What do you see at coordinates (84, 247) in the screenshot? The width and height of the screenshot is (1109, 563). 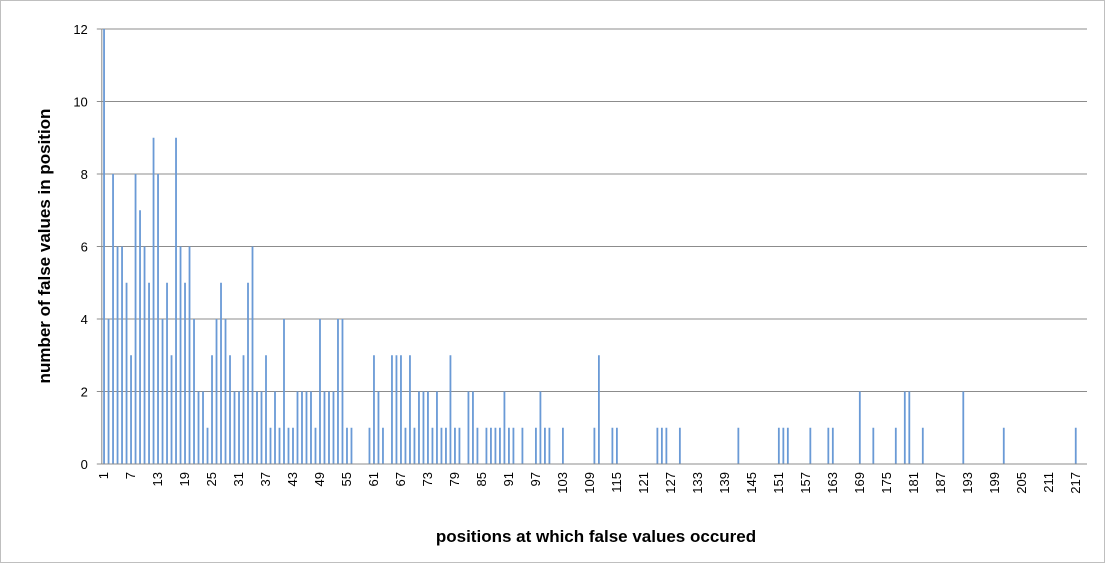 I see `y-tick-label: 6` at bounding box center [84, 247].